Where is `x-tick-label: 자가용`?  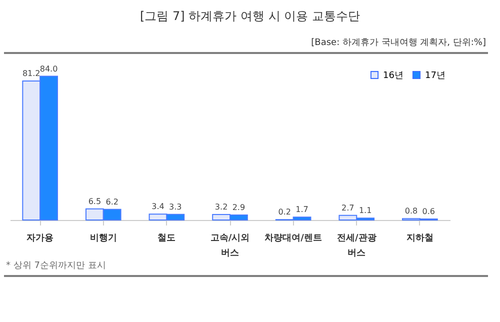 x-tick-label: 자가용 is located at coordinates (40, 239).